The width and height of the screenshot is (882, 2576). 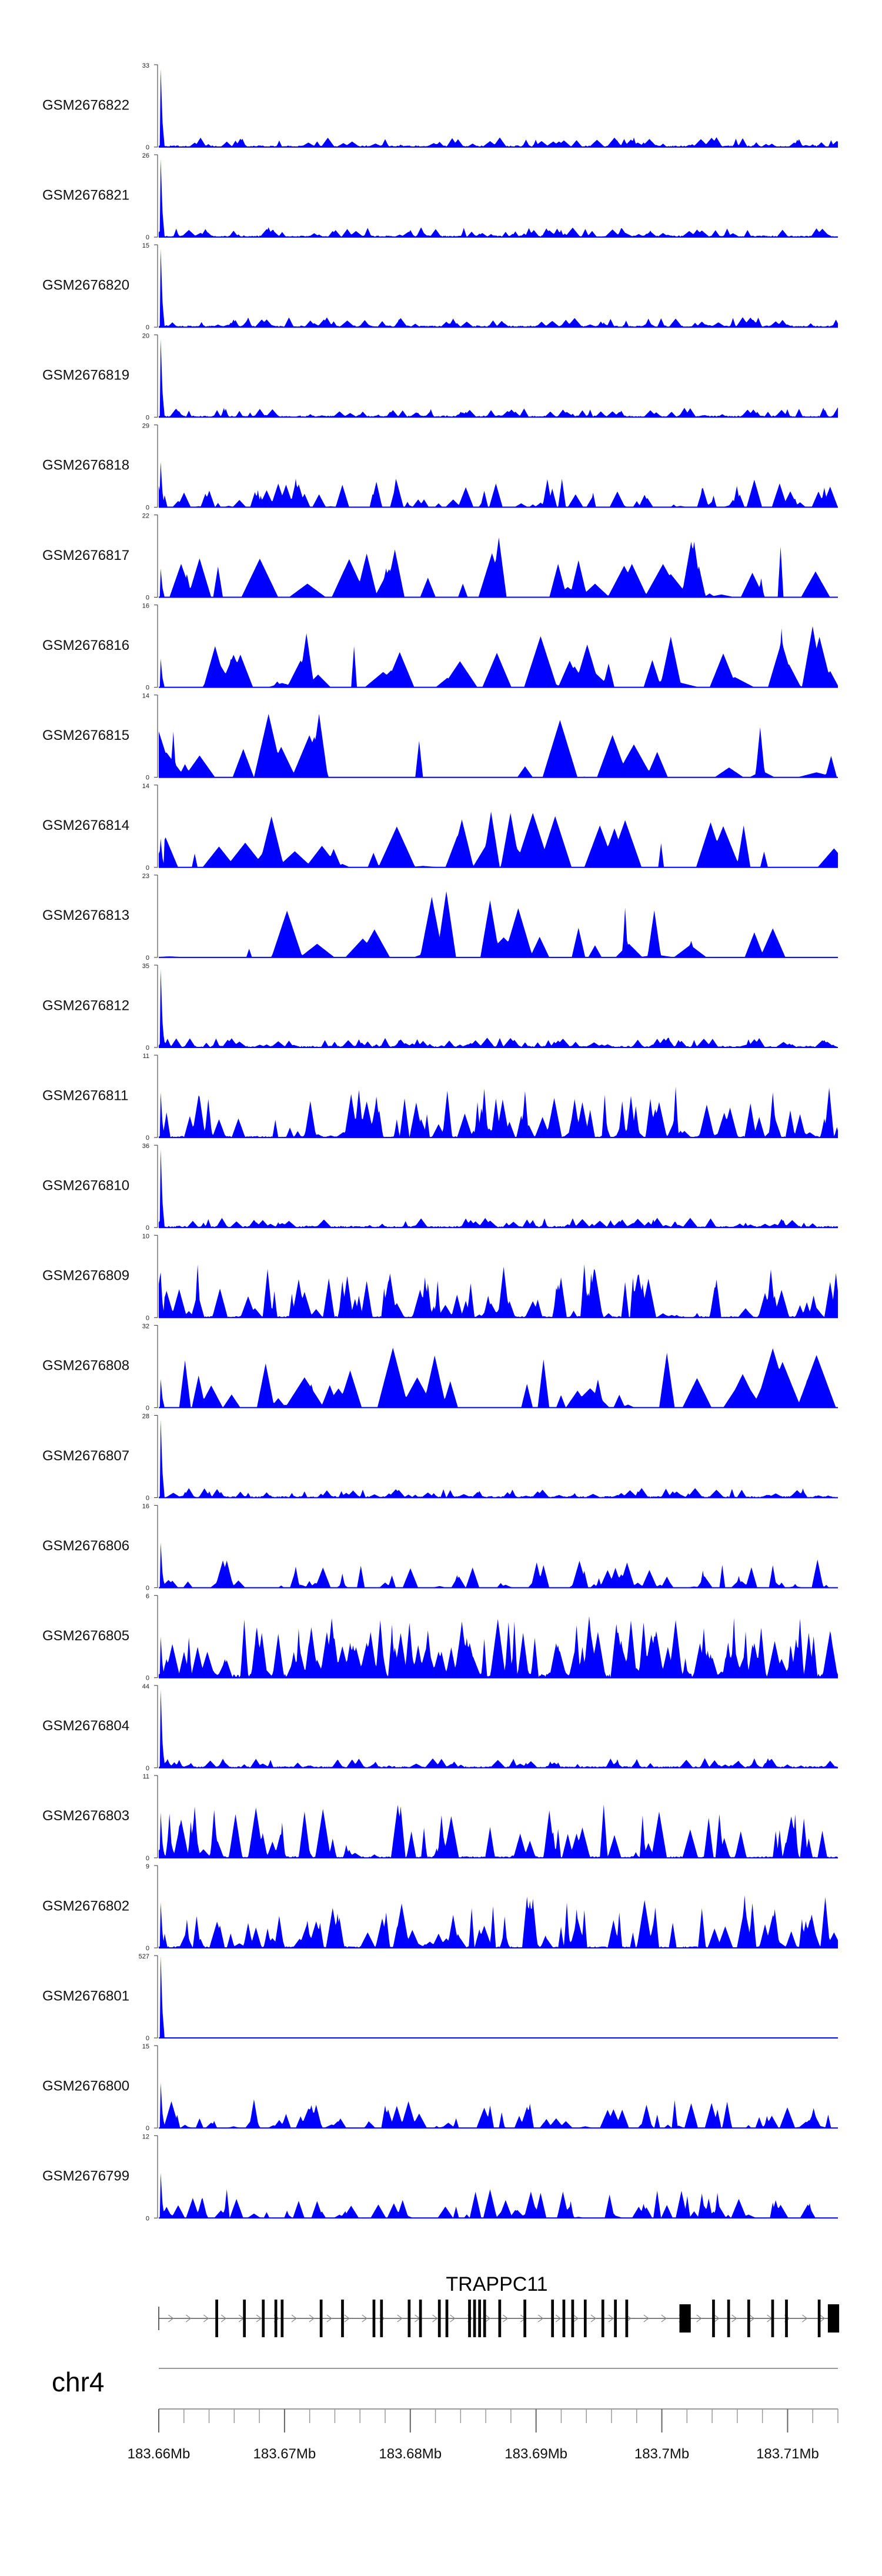 What do you see at coordinates (145, 335) in the screenshot?
I see `ymax-label: 20` at bounding box center [145, 335].